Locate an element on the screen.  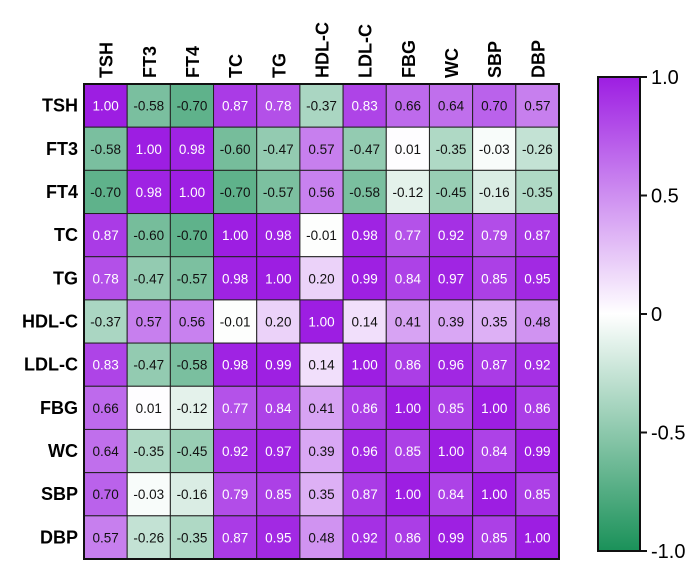
cell-value-label: -0.12 is located at coordinates (407, 192).